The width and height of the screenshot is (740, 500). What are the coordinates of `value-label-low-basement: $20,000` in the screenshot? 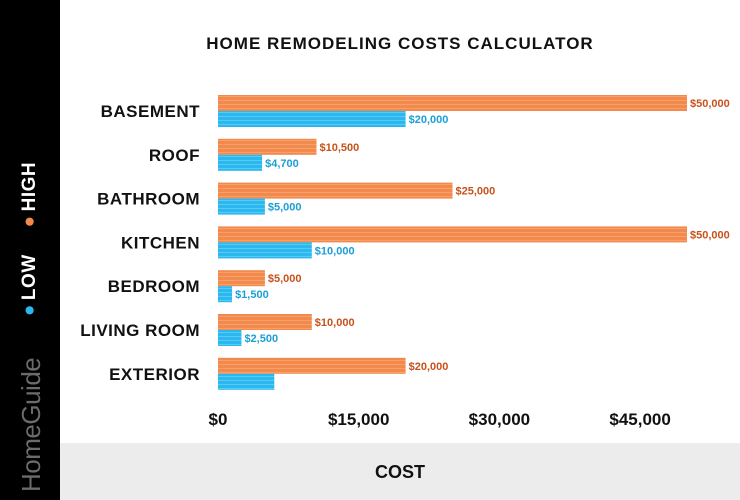 It's located at (429, 120).